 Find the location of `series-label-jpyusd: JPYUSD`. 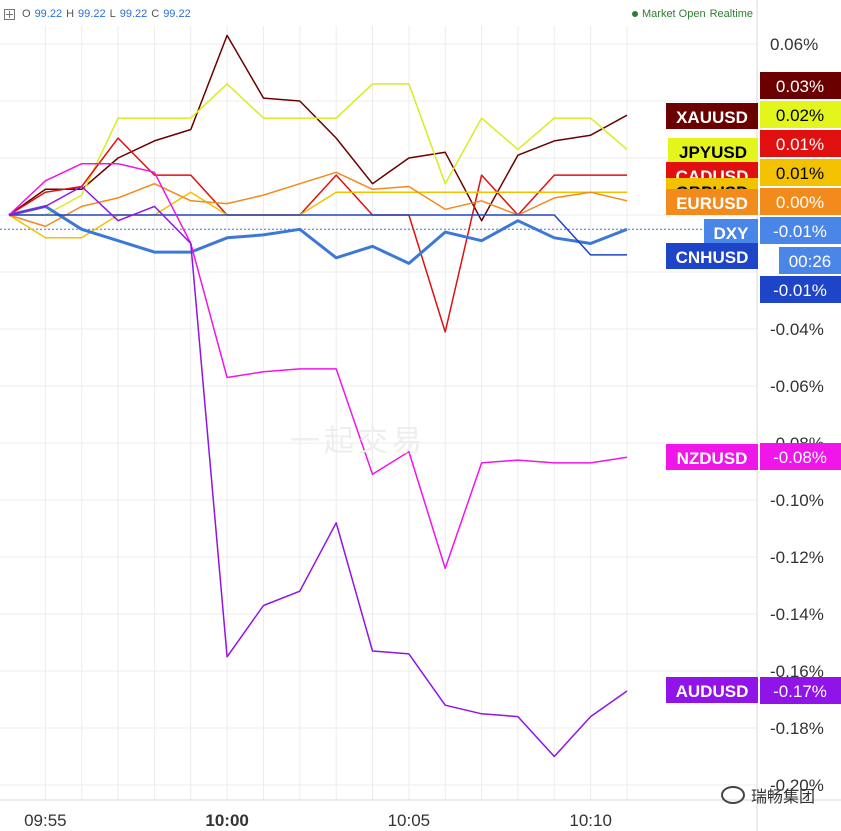

series-label-jpyusd: JPYUSD is located at coordinates (713, 152).